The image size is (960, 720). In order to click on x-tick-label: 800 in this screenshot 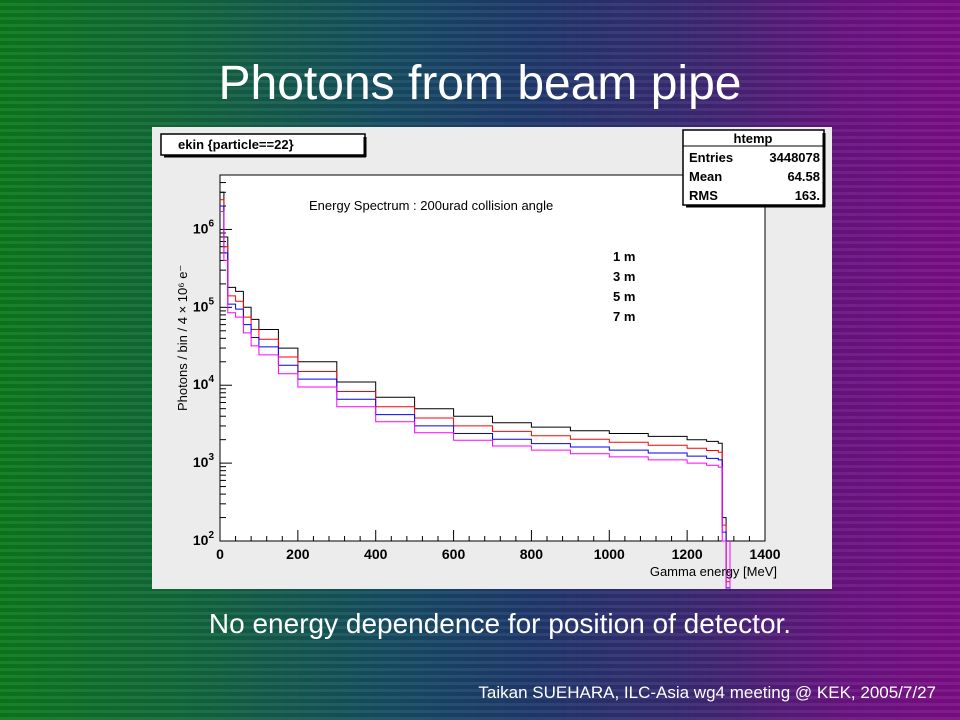, I will do `click(532, 554)`.